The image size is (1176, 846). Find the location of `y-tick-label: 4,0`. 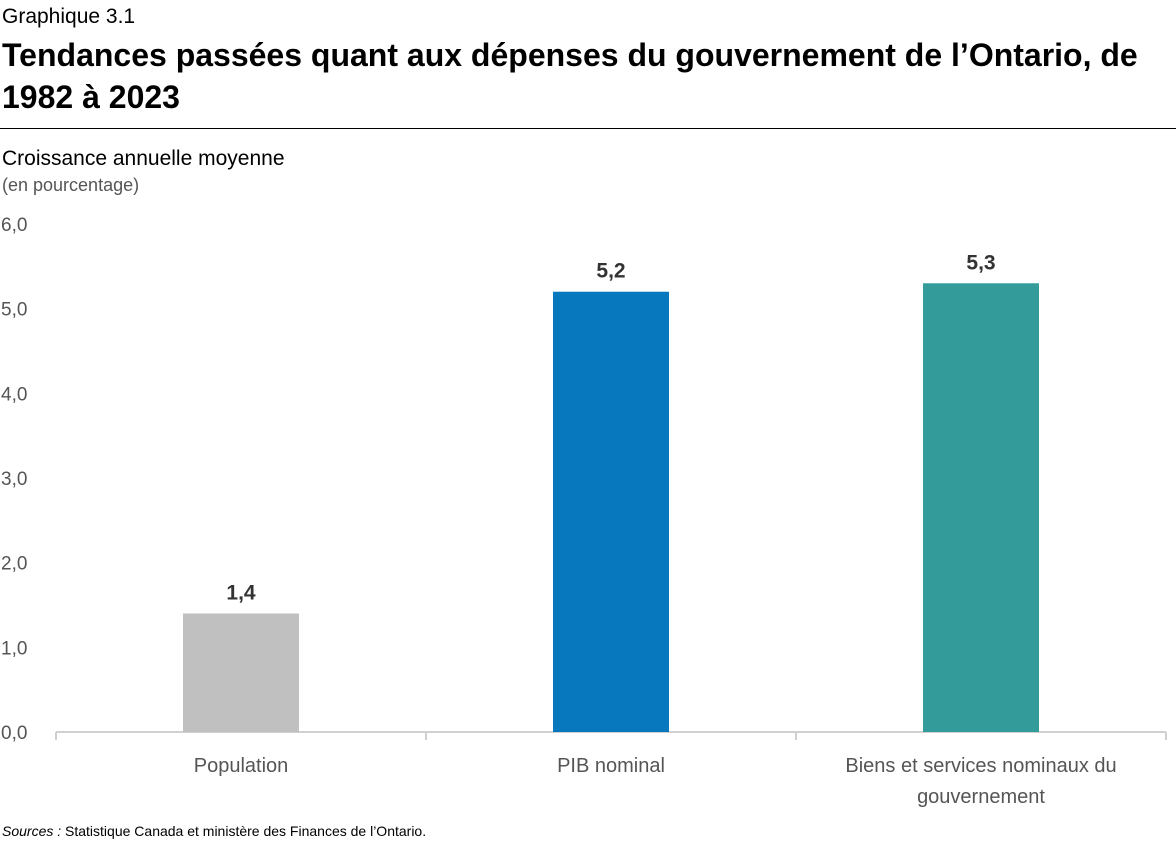

y-tick-label: 4,0 is located at coordinates (14, 394).